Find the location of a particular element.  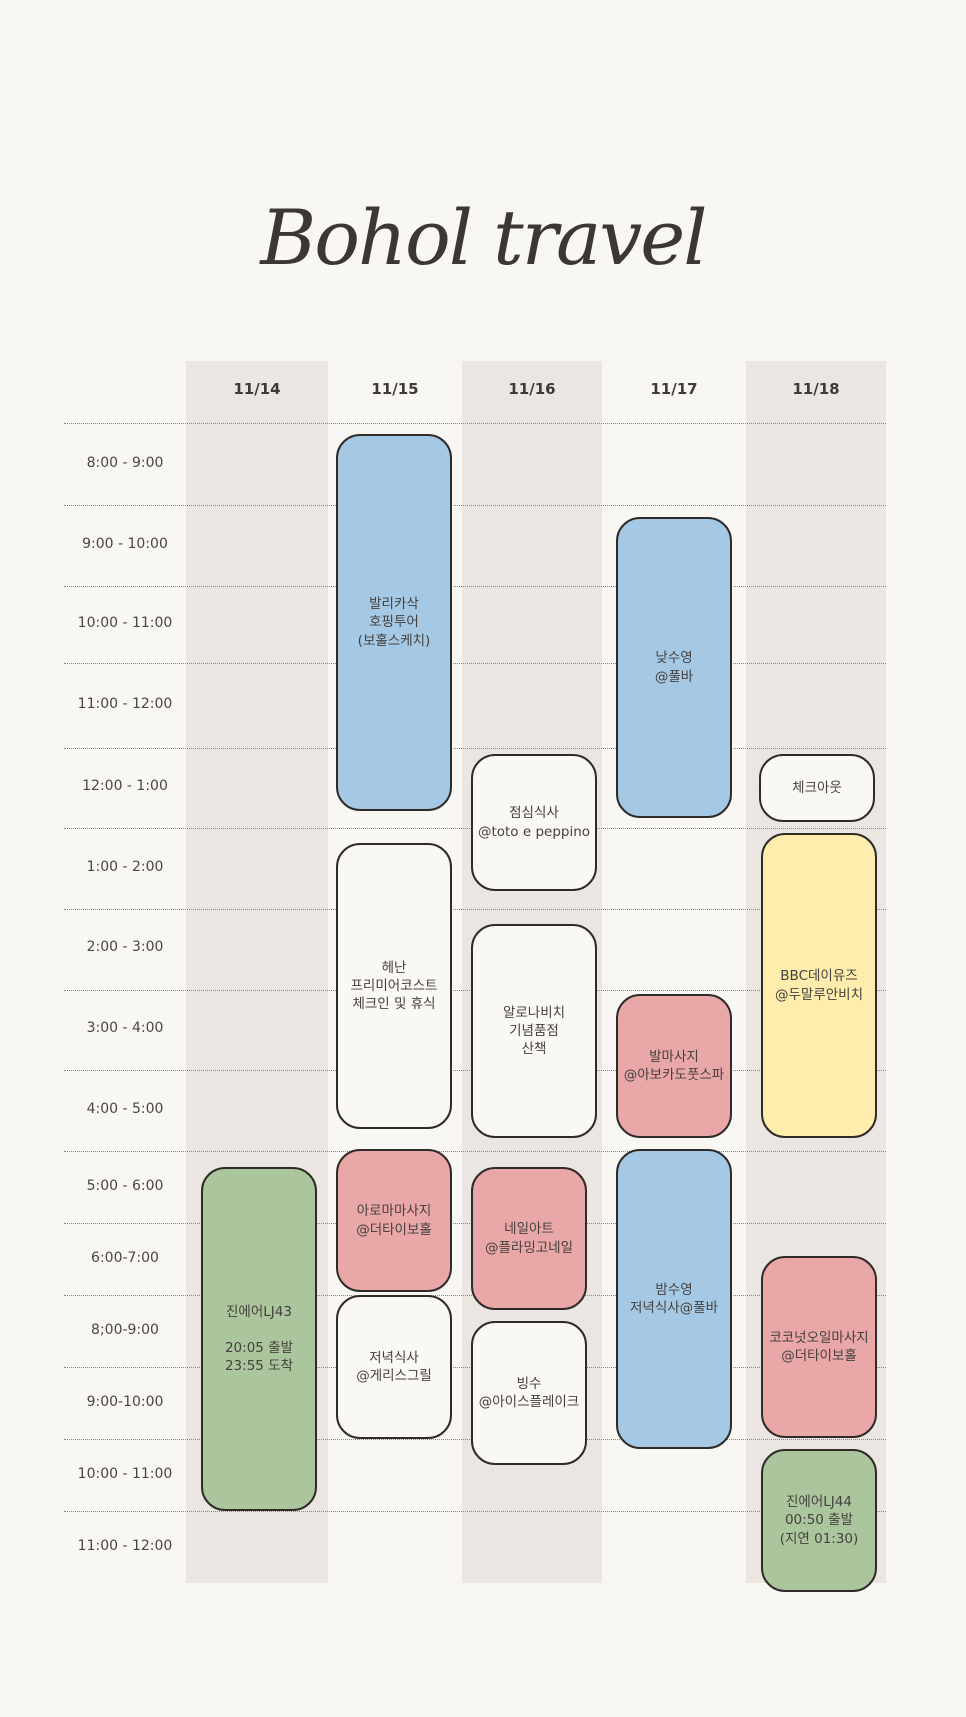

event-night-swim: 밤수영 저녁식사@풀바 is located at coordinates (674, 1299).